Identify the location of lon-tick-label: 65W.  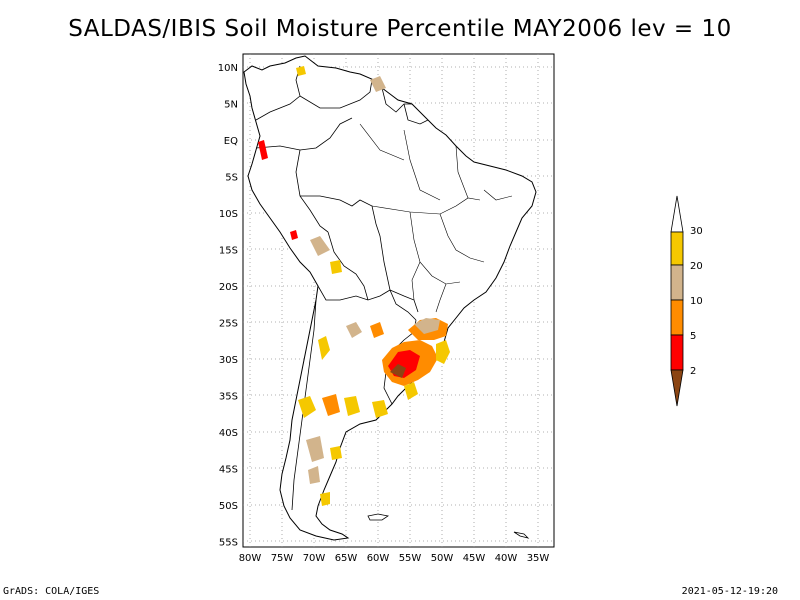
(346, 558).